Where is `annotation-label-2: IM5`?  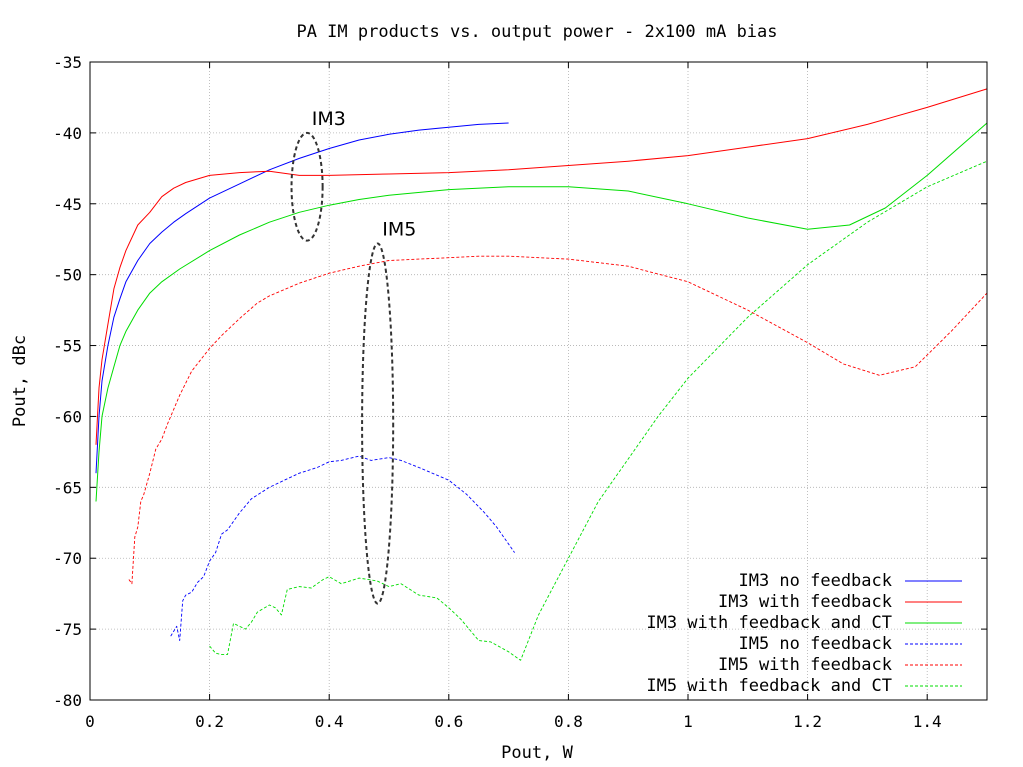
annotation-label-2: IM5 is located at coordinates (399, 229).